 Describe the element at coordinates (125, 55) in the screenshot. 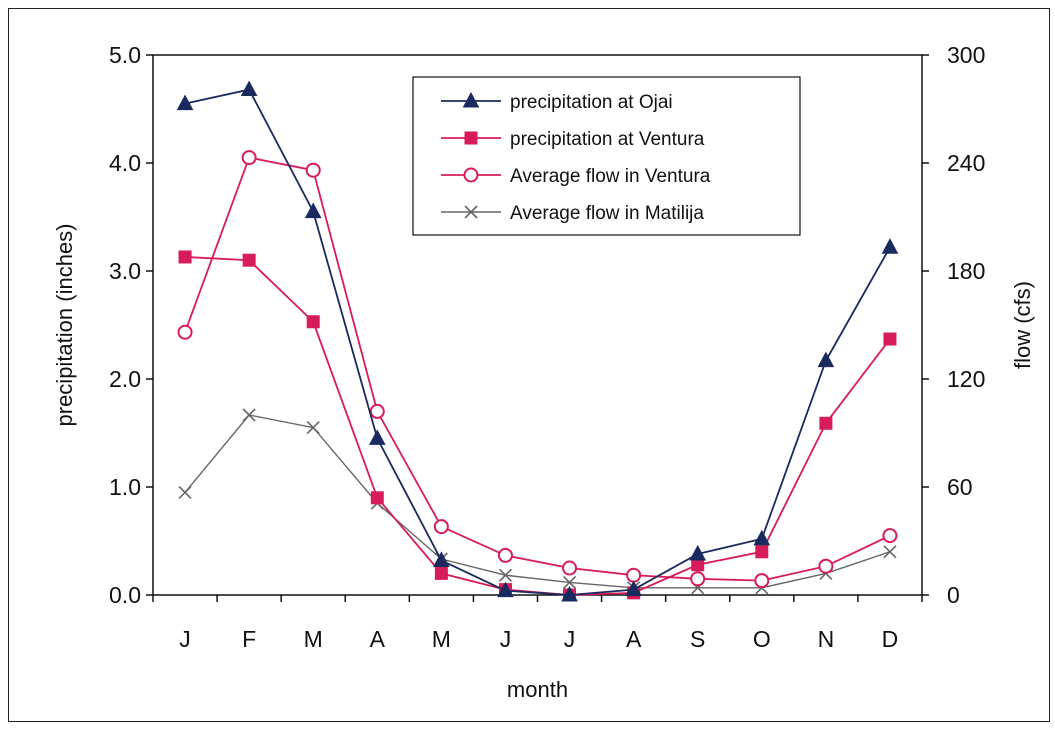

I see `y-tick-label: 5.0` at that location.